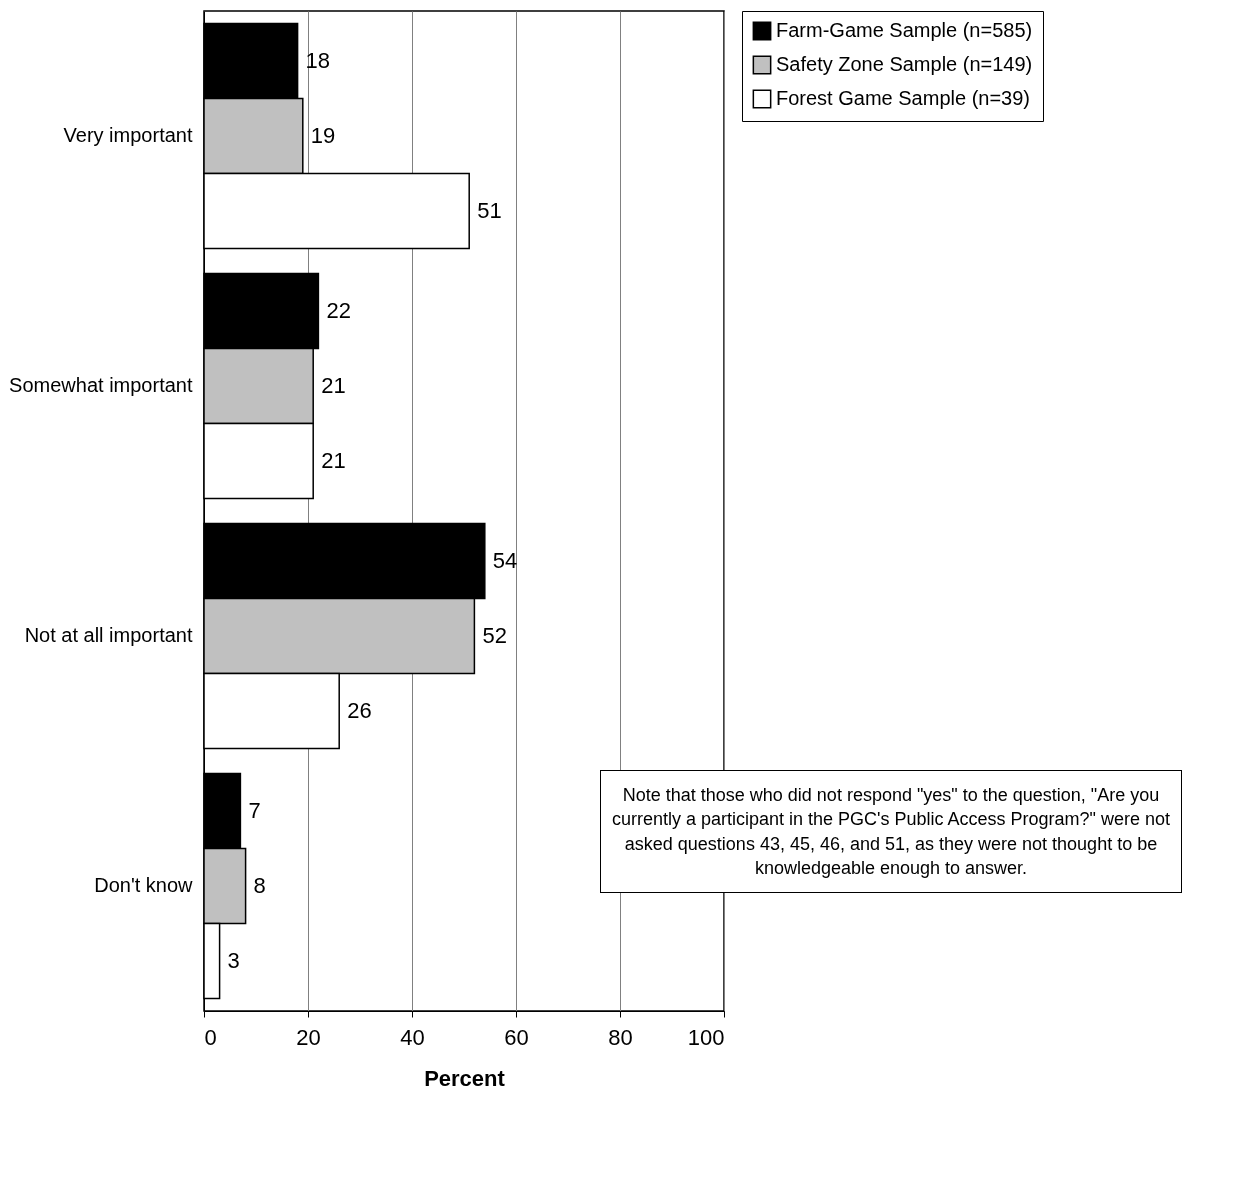  I want to click on data-label: 19, so click(323, 135).